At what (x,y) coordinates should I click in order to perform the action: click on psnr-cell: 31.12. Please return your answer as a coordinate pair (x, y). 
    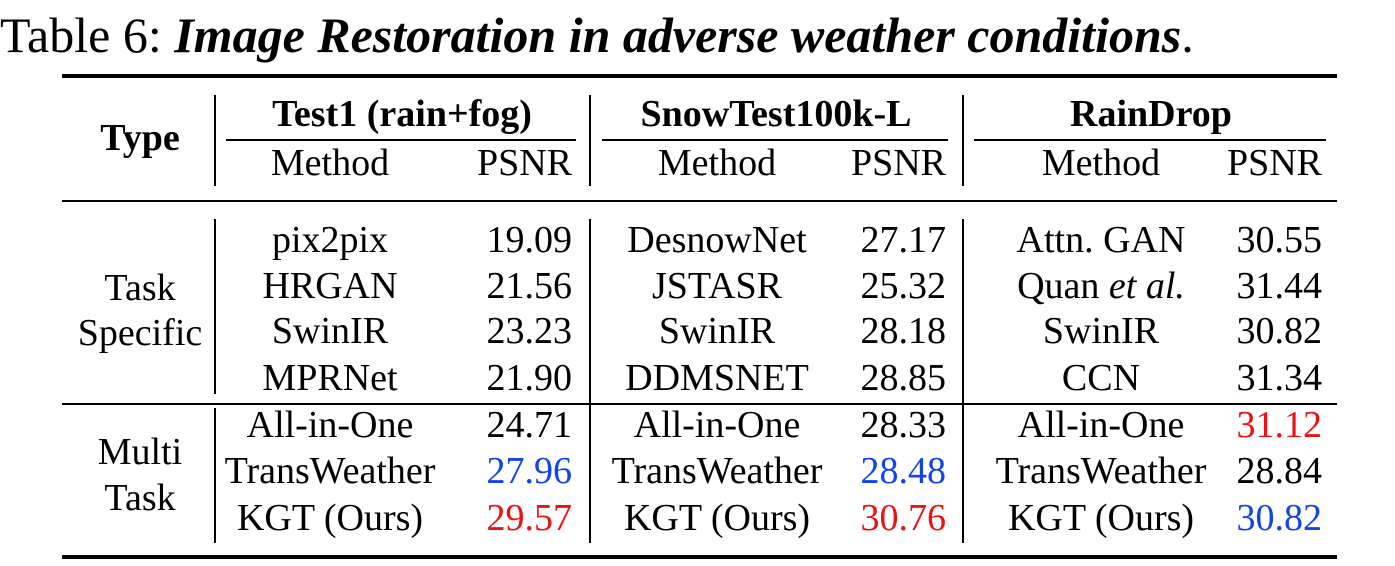
    Looking at the image, I should click on (1279, 425).